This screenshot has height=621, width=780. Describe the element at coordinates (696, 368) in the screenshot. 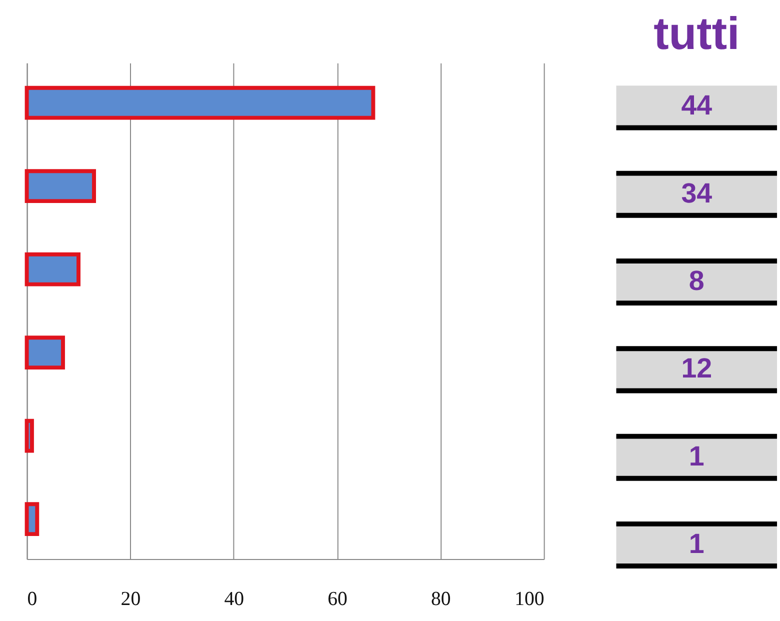

I see `data-label: 12` at that location.